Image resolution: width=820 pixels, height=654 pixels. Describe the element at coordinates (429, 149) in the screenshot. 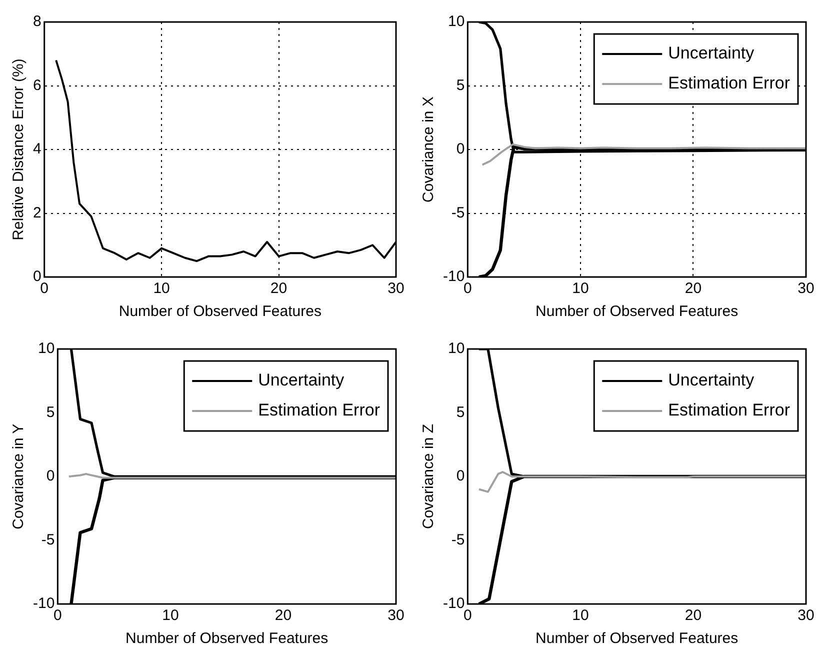

I see `y-axis-title: Covariance in X` at that location.